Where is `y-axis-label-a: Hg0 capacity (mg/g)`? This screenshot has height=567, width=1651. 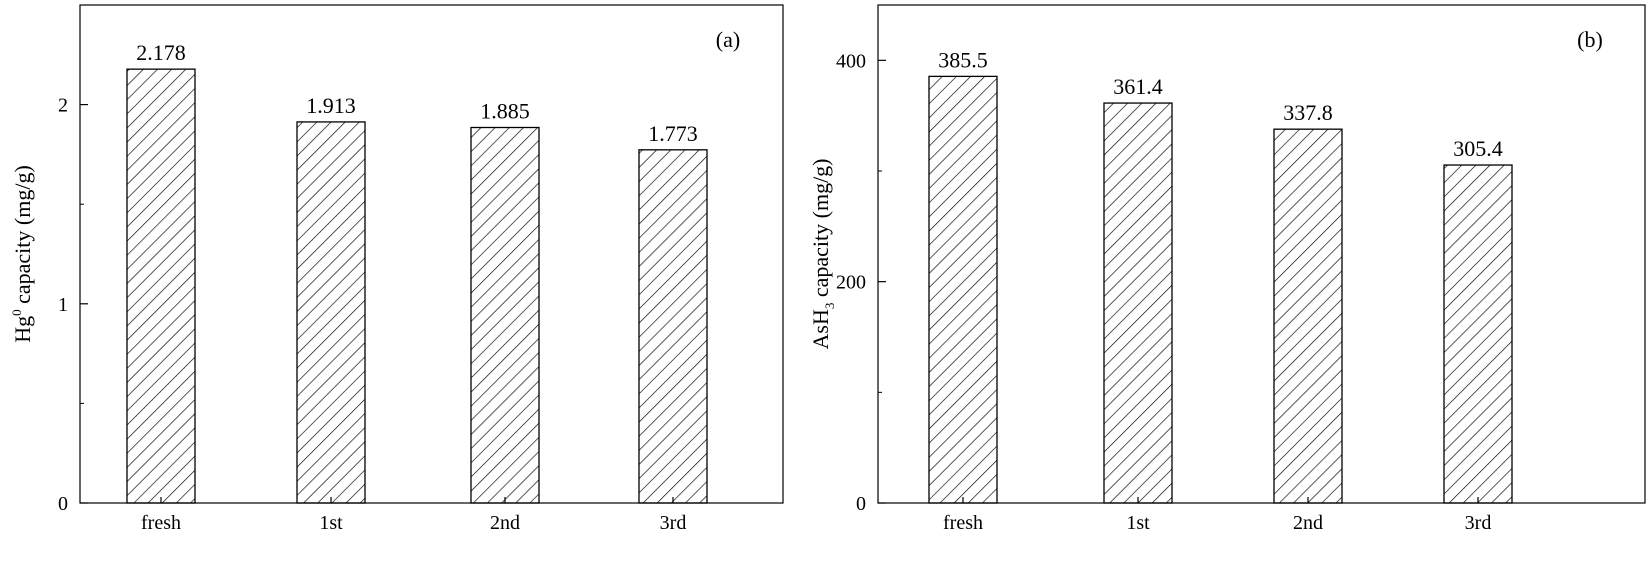
y-axis-label-a: Hg0 capacity (mg/g) is located at coordinates (22, 254).